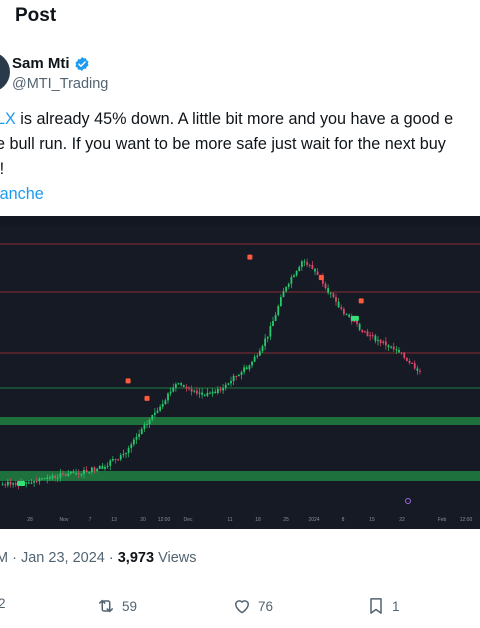 This screenshot has height=628, width=480. Describe the element at coordinates (4, 558) in the screenshot. I see `post-time: M` at that location.